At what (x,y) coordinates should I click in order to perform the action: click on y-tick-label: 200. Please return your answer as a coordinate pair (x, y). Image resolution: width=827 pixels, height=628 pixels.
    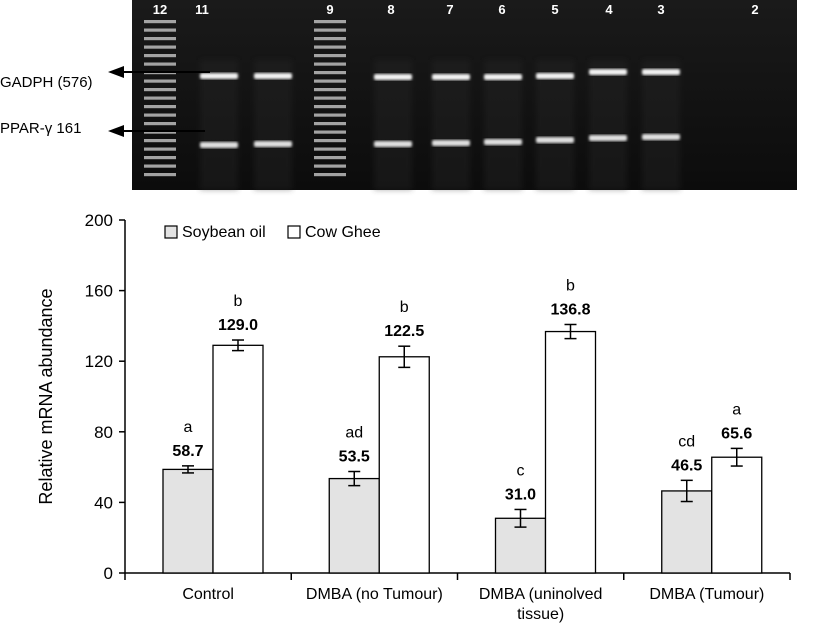
    Looking at the image, I should click on (99, 220).